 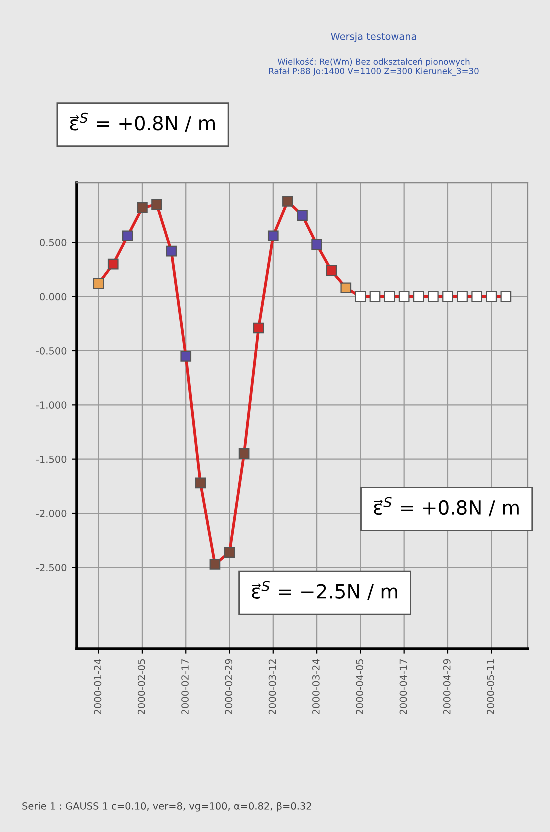 I want to click on text: ε⃗$^{S}$ = +0.8N / m, so click(x=143, y=122).